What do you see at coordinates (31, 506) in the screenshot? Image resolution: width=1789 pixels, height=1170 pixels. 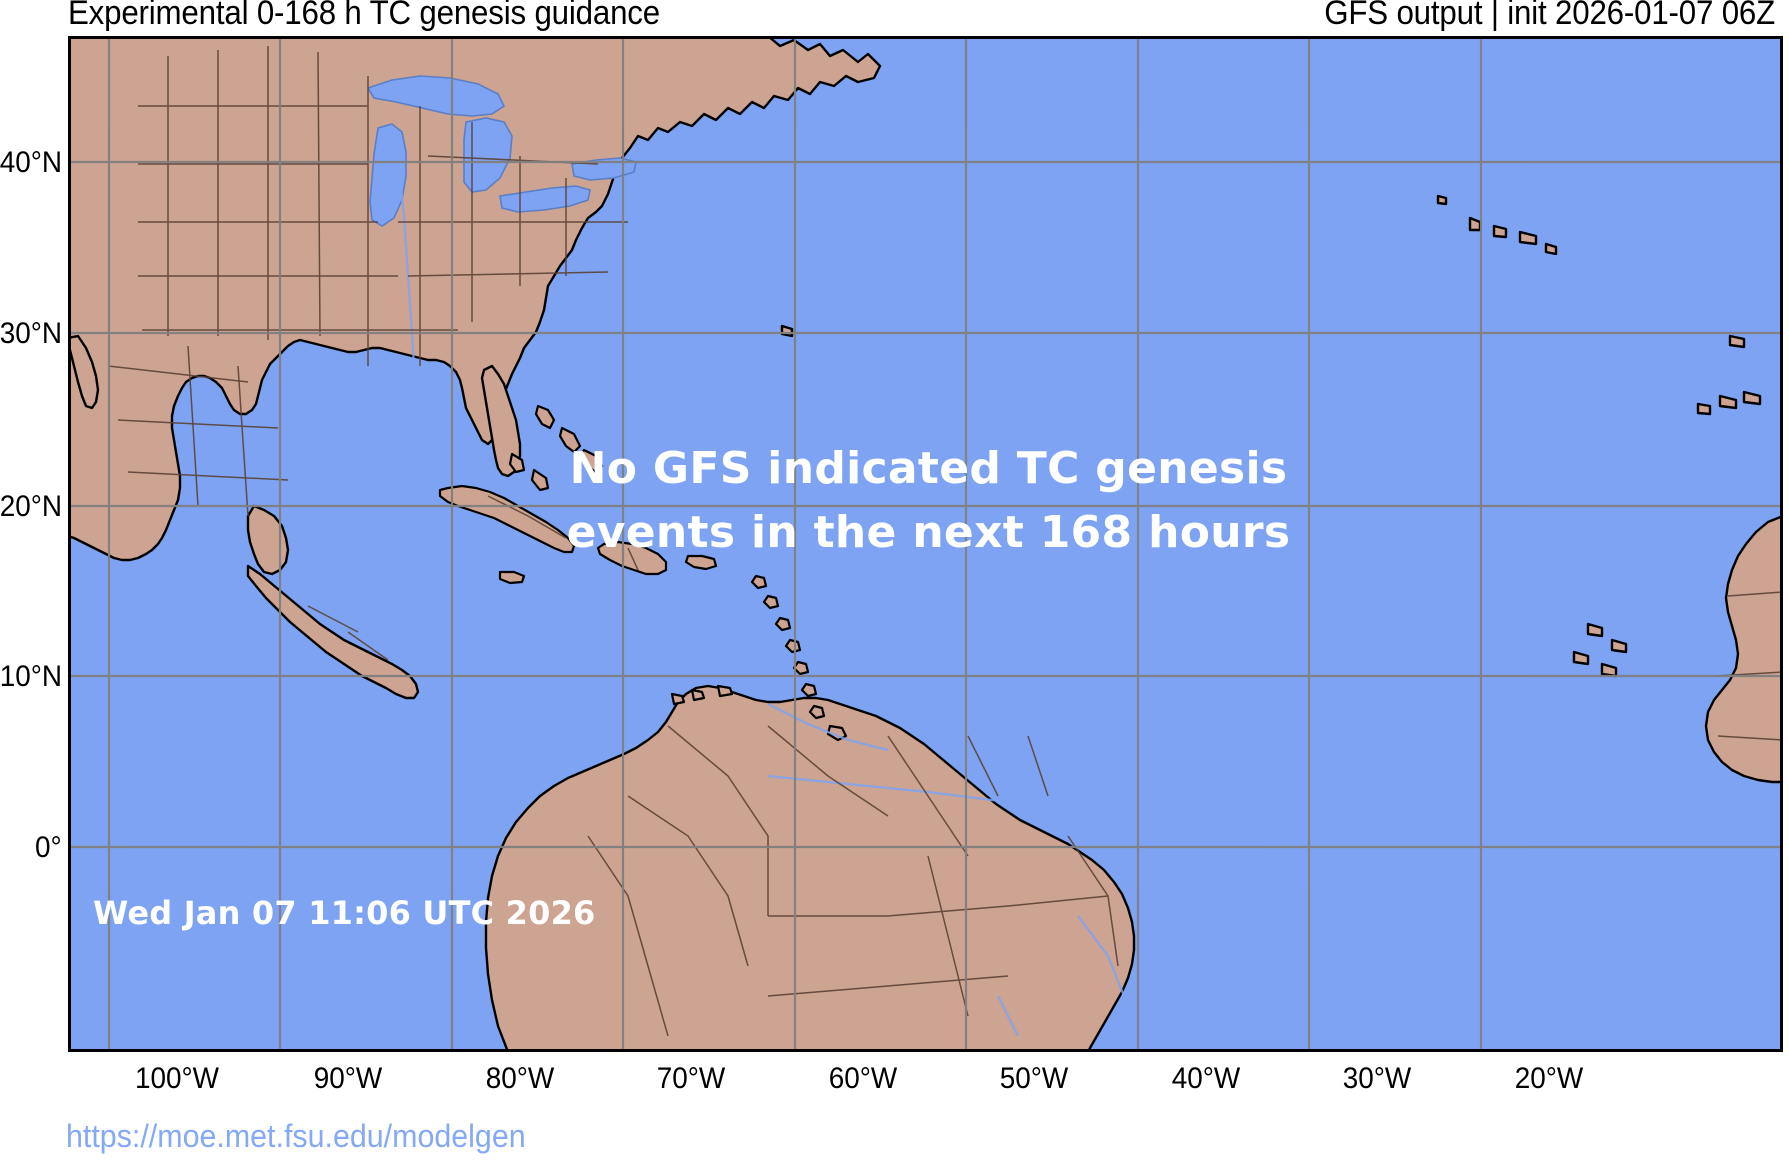 I see `y-tick-20n: 20°N` at bounding box center [31, 506].